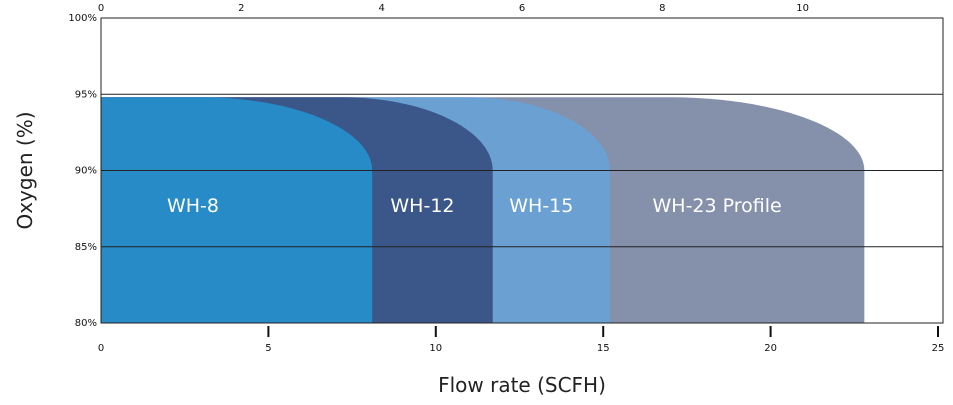  What do you see at coordinates (938, 348) in the screenshot?
I see `x-tick-label: 25` at bounding box center [938, 348].